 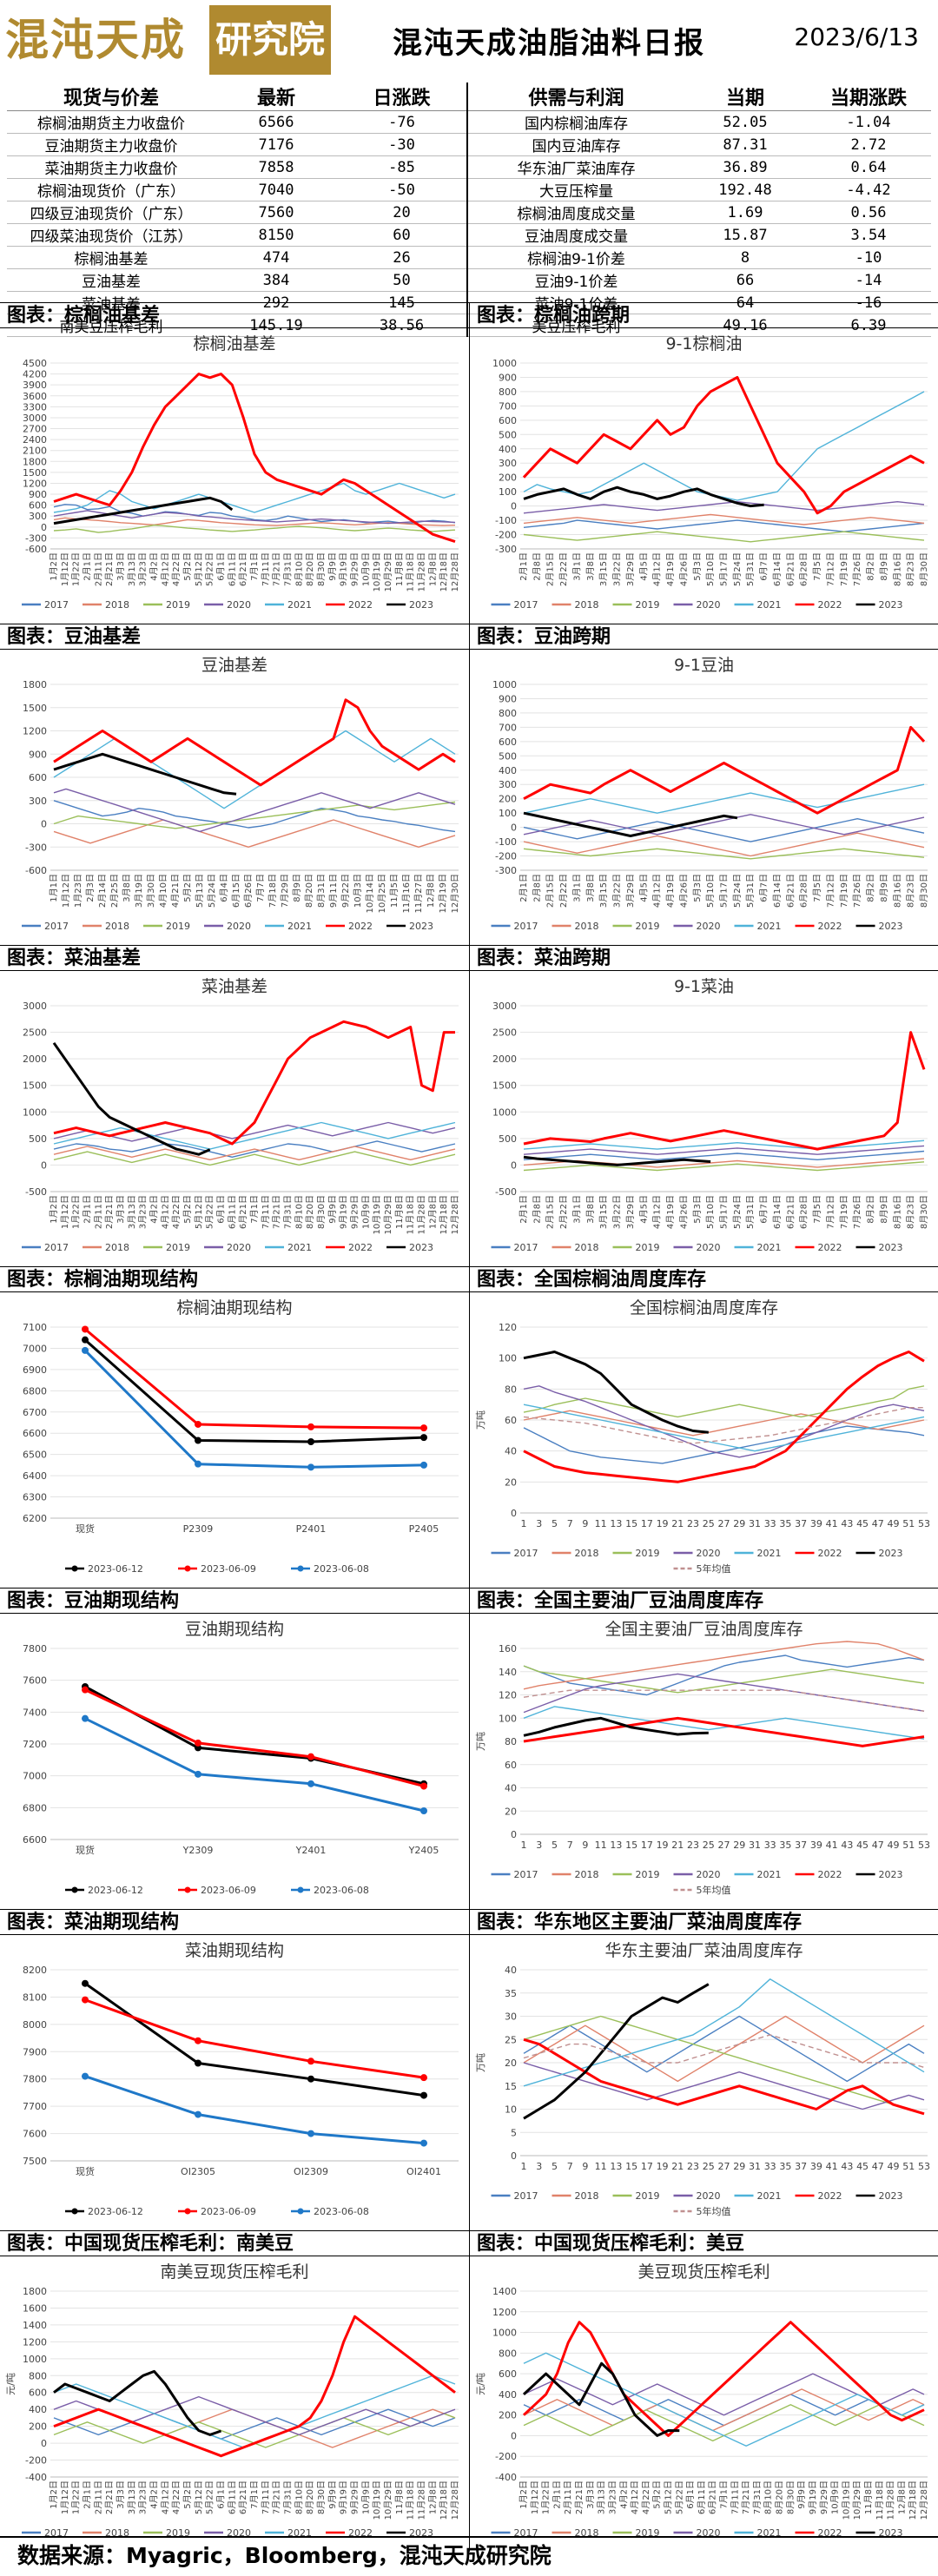 I want to click on panel-title: 图表：全国棕榈油周度库存, so click(x=704, y=1279).